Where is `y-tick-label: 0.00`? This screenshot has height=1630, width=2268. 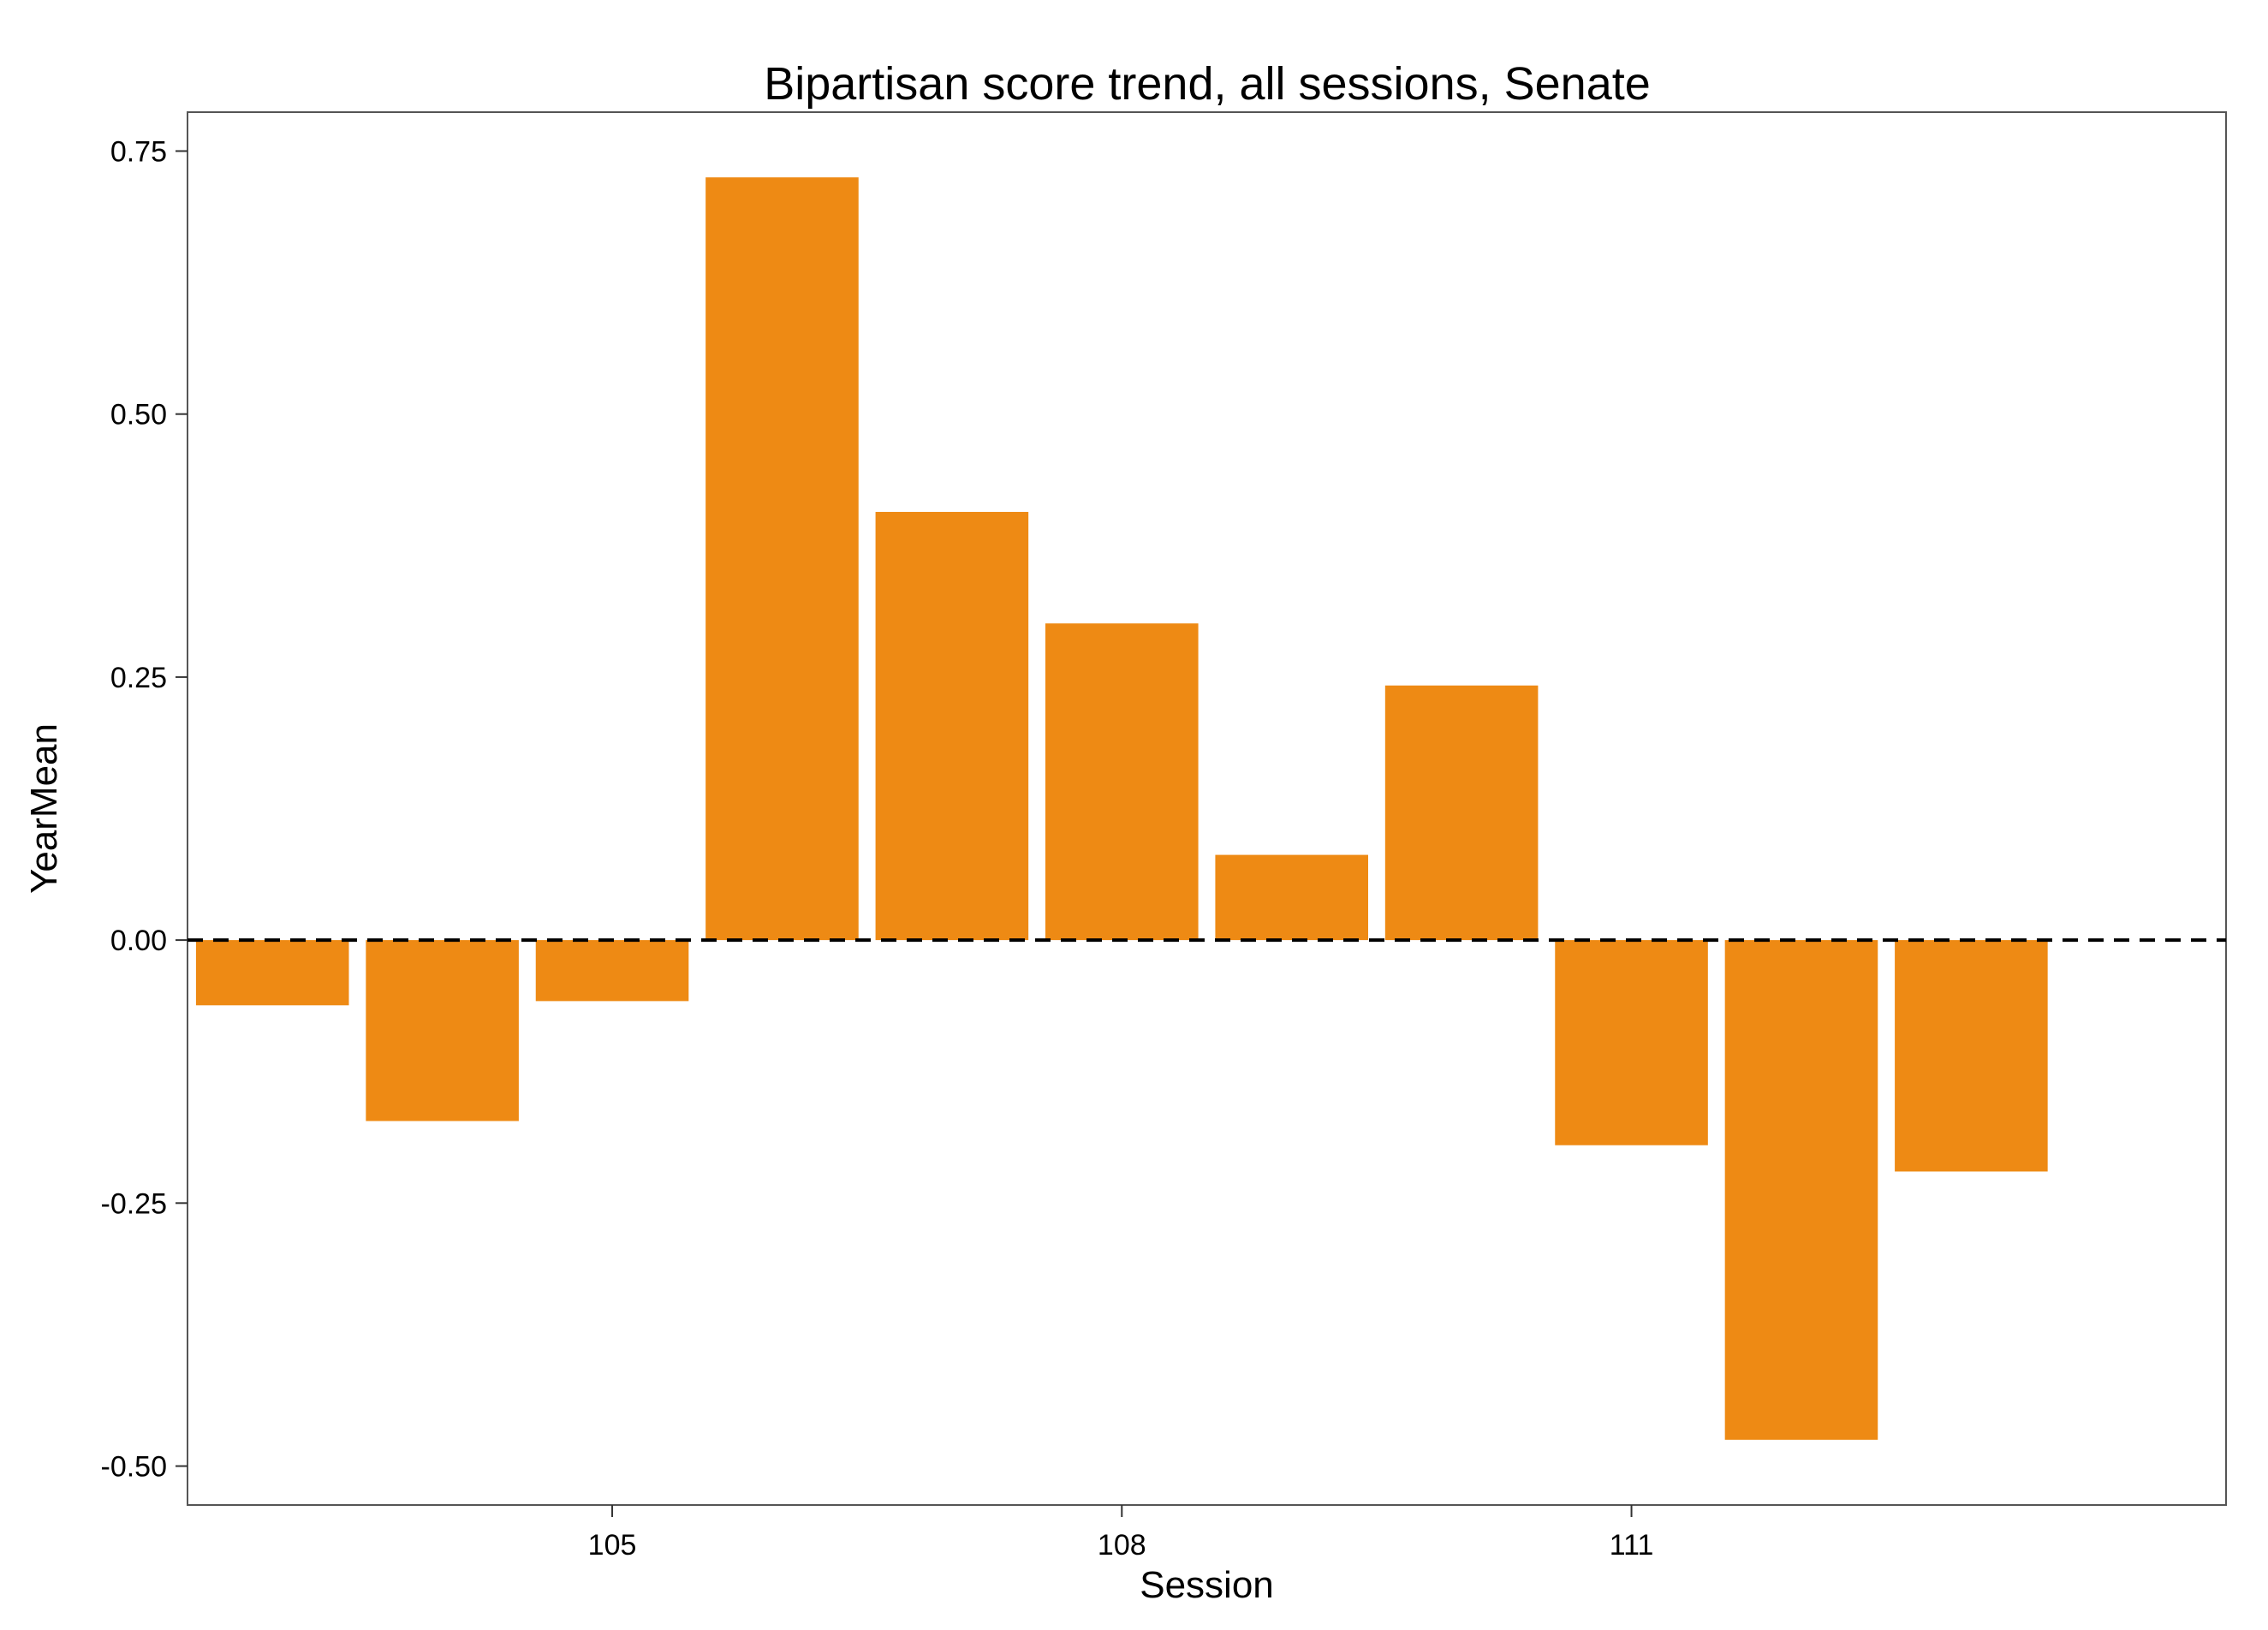
y-tick-label: 0.00 is located at coordinates (138, 941).